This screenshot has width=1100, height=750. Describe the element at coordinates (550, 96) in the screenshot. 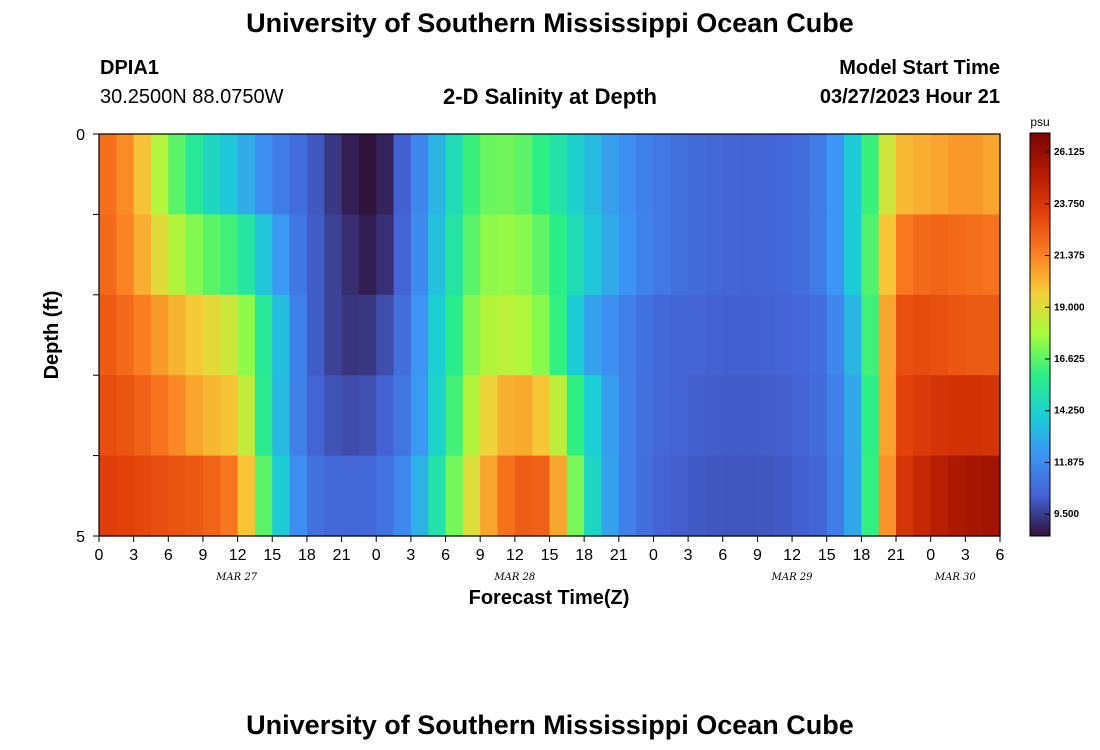

I see `plot-title: 2-D Salinity at Depth` at that location.